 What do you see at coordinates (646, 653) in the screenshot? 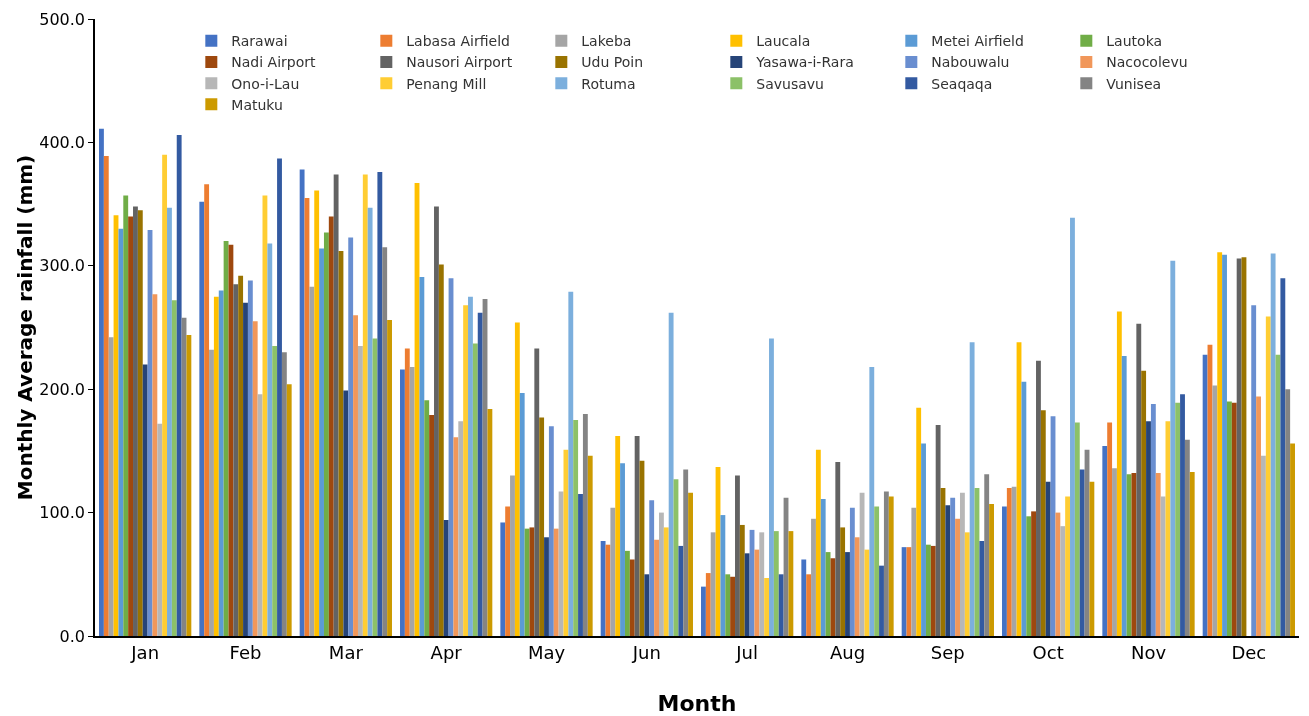
I see `x-tick-label: Jun` at bounding box center [646, 653].